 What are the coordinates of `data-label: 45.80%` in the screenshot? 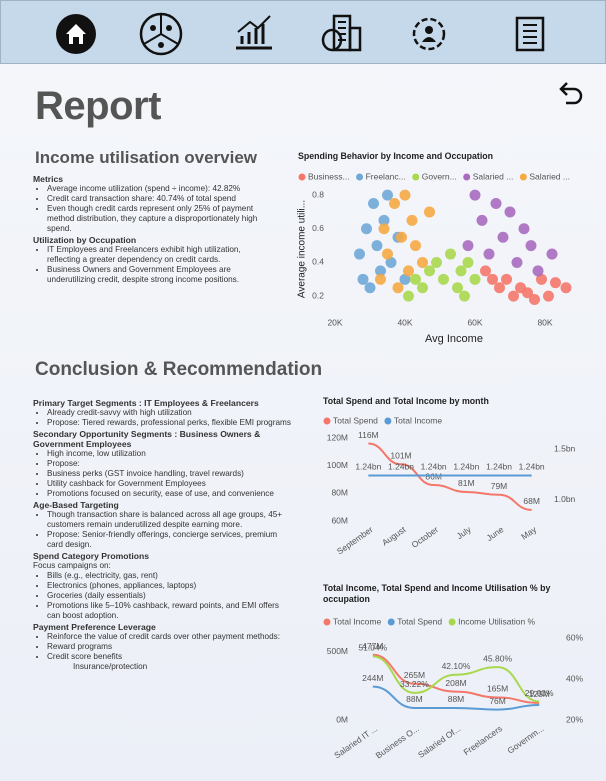 It's located at (497, 658).